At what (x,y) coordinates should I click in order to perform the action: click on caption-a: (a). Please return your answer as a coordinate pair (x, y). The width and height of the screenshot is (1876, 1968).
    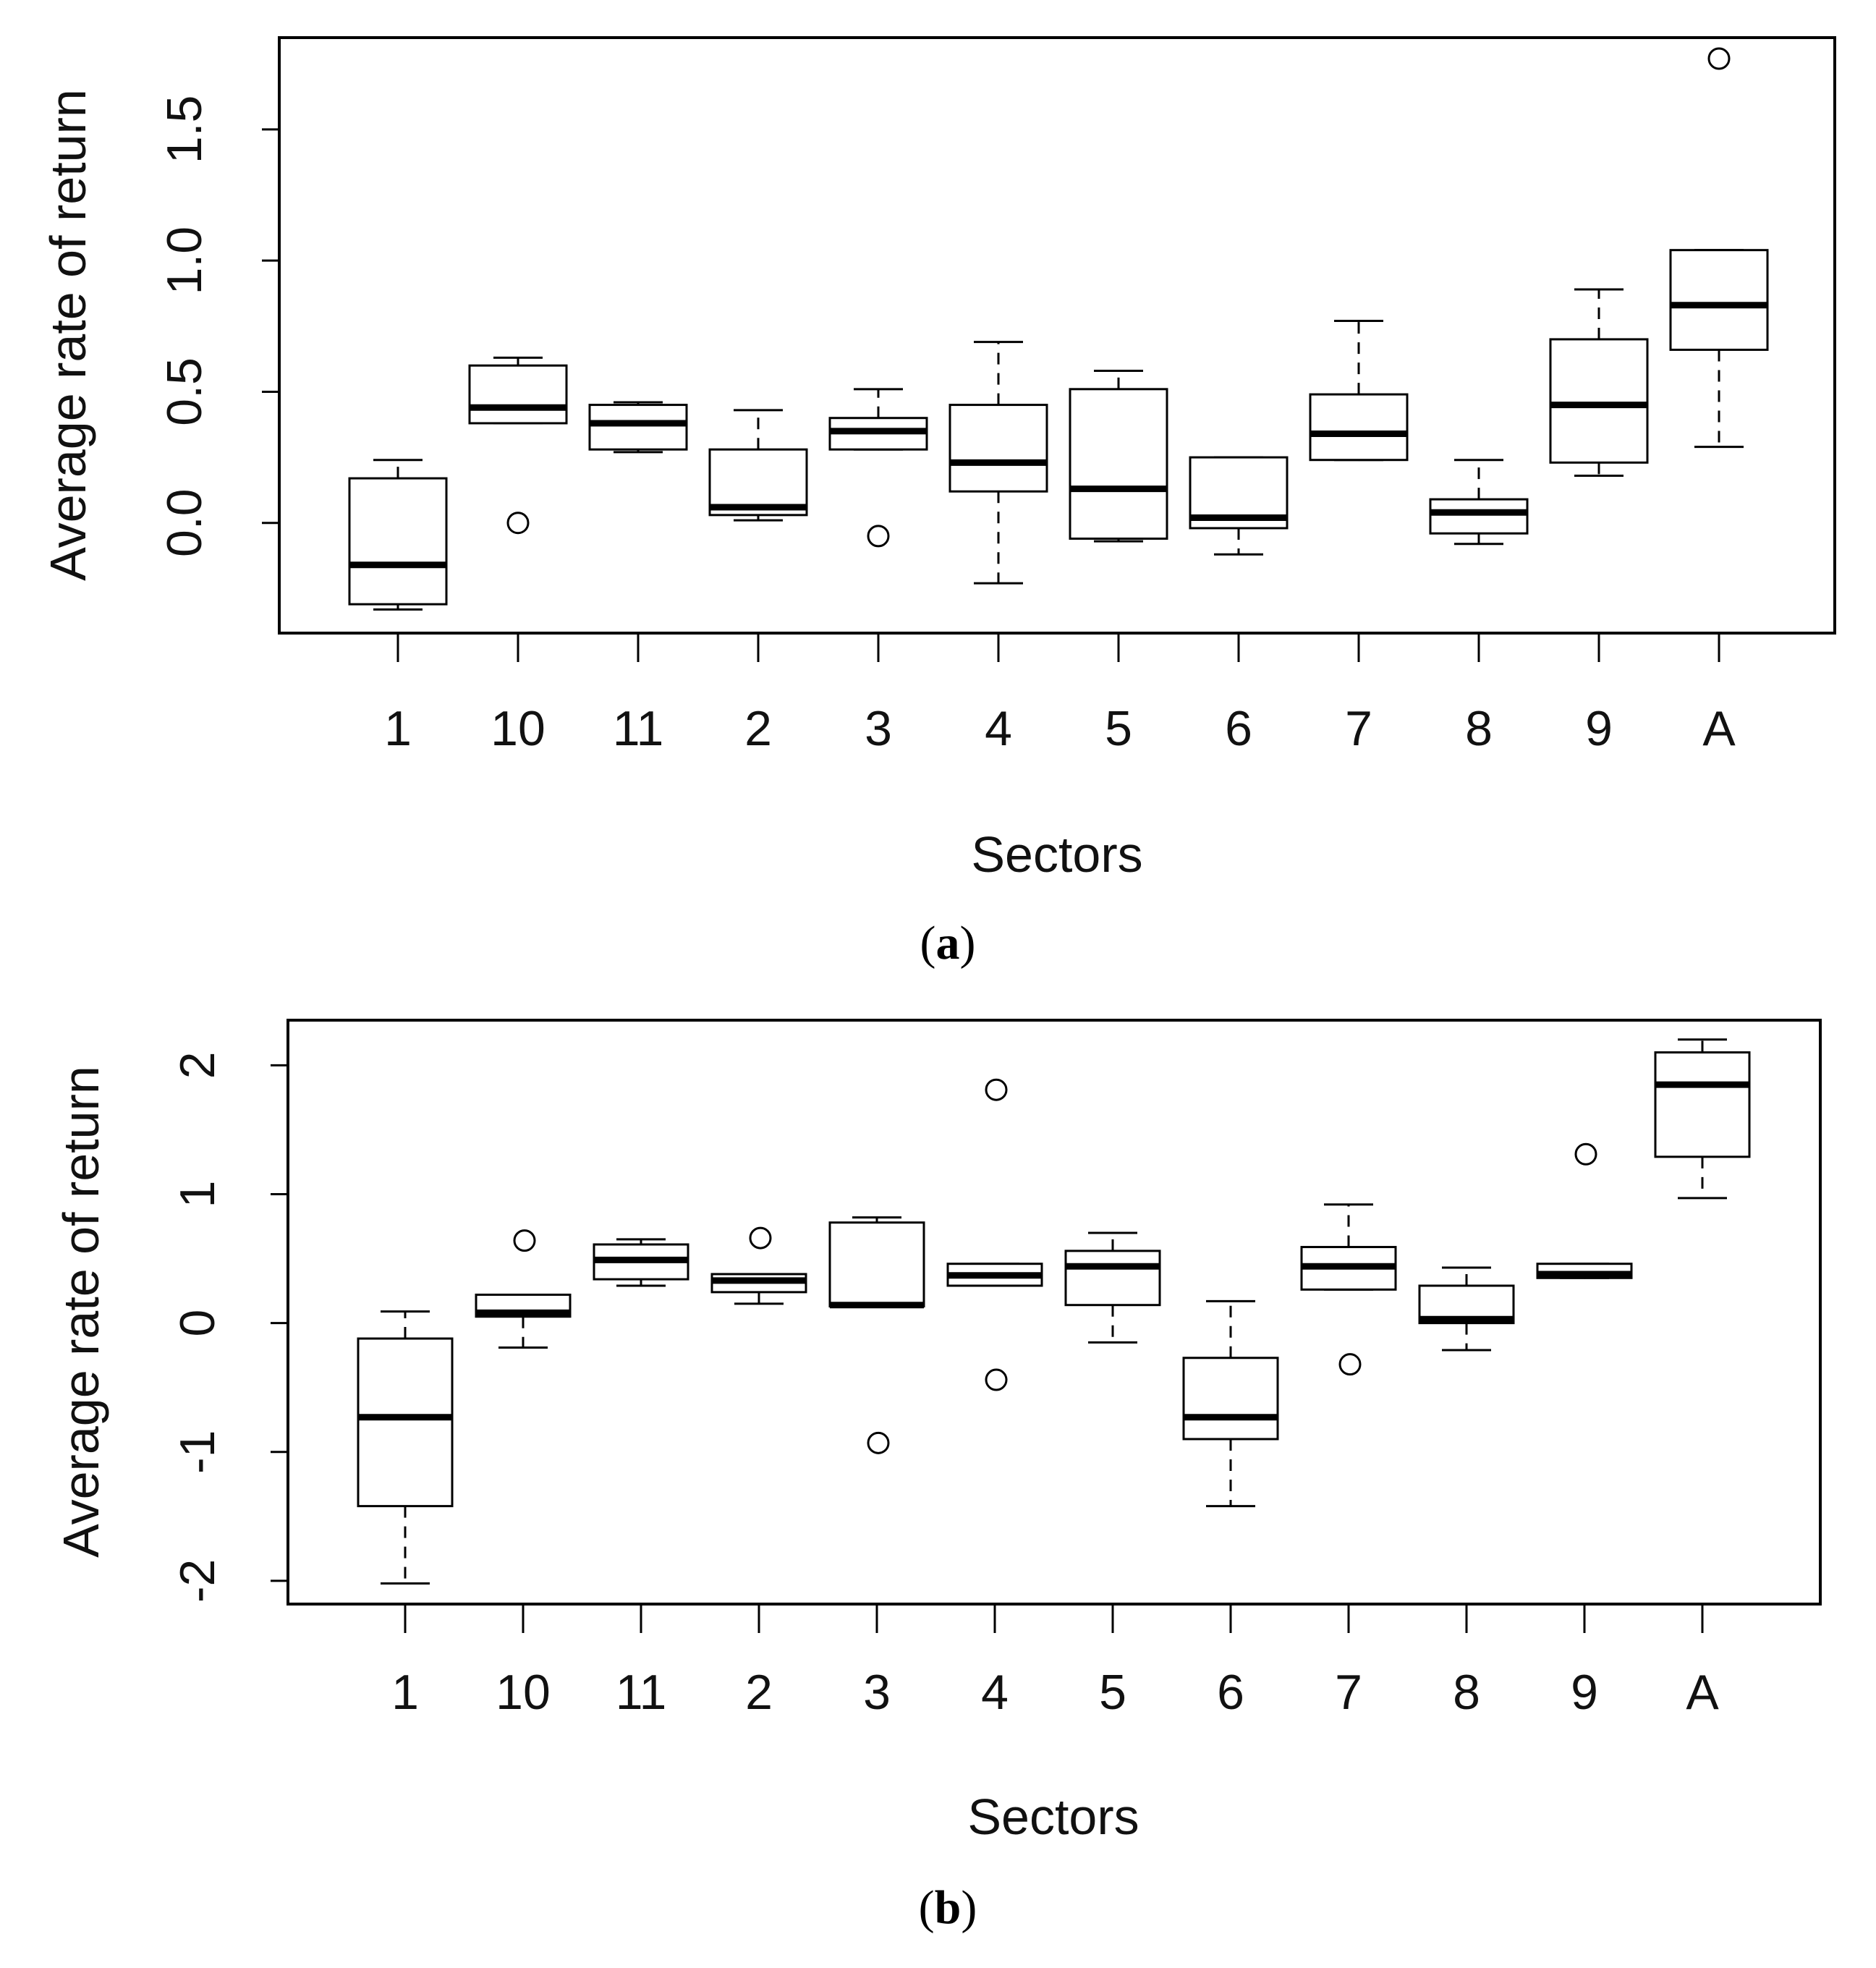
    Looking at the image, I should click on (948, 943).